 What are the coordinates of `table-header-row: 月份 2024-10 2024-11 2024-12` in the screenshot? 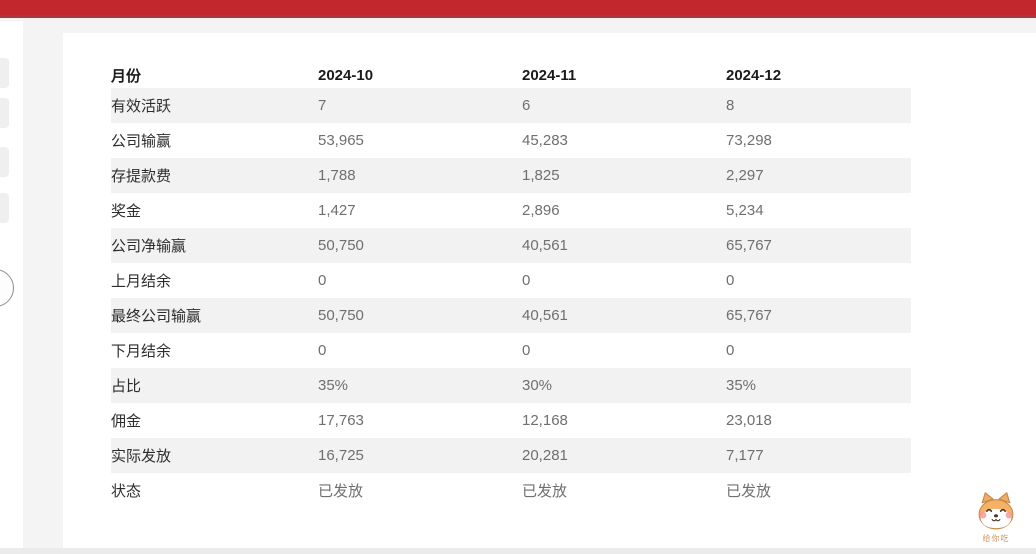 It's located at (511, 75).